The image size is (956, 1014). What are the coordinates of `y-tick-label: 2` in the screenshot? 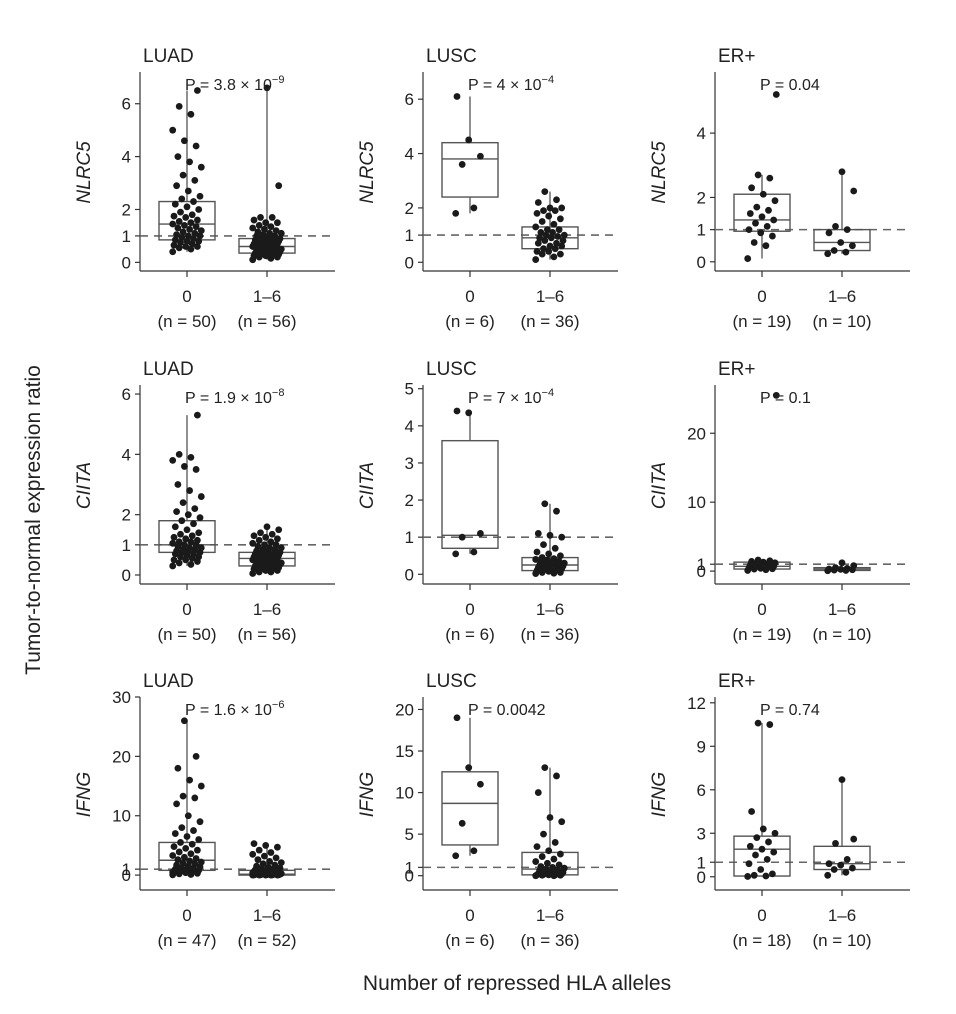 It's located at (701, 197).